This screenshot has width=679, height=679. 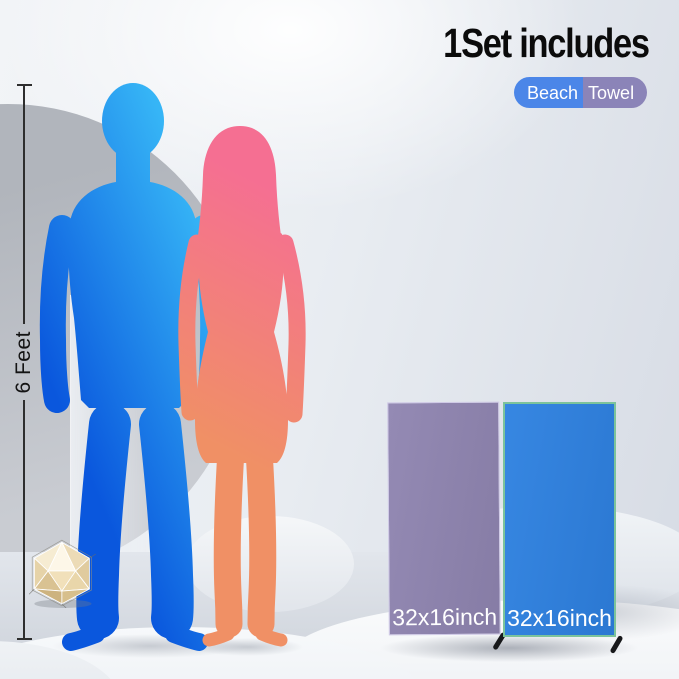 What do you see at coordinates (615, 92) in the screenshot?
I see `badge-right-label: Towel` at bounding box center [615, 92].